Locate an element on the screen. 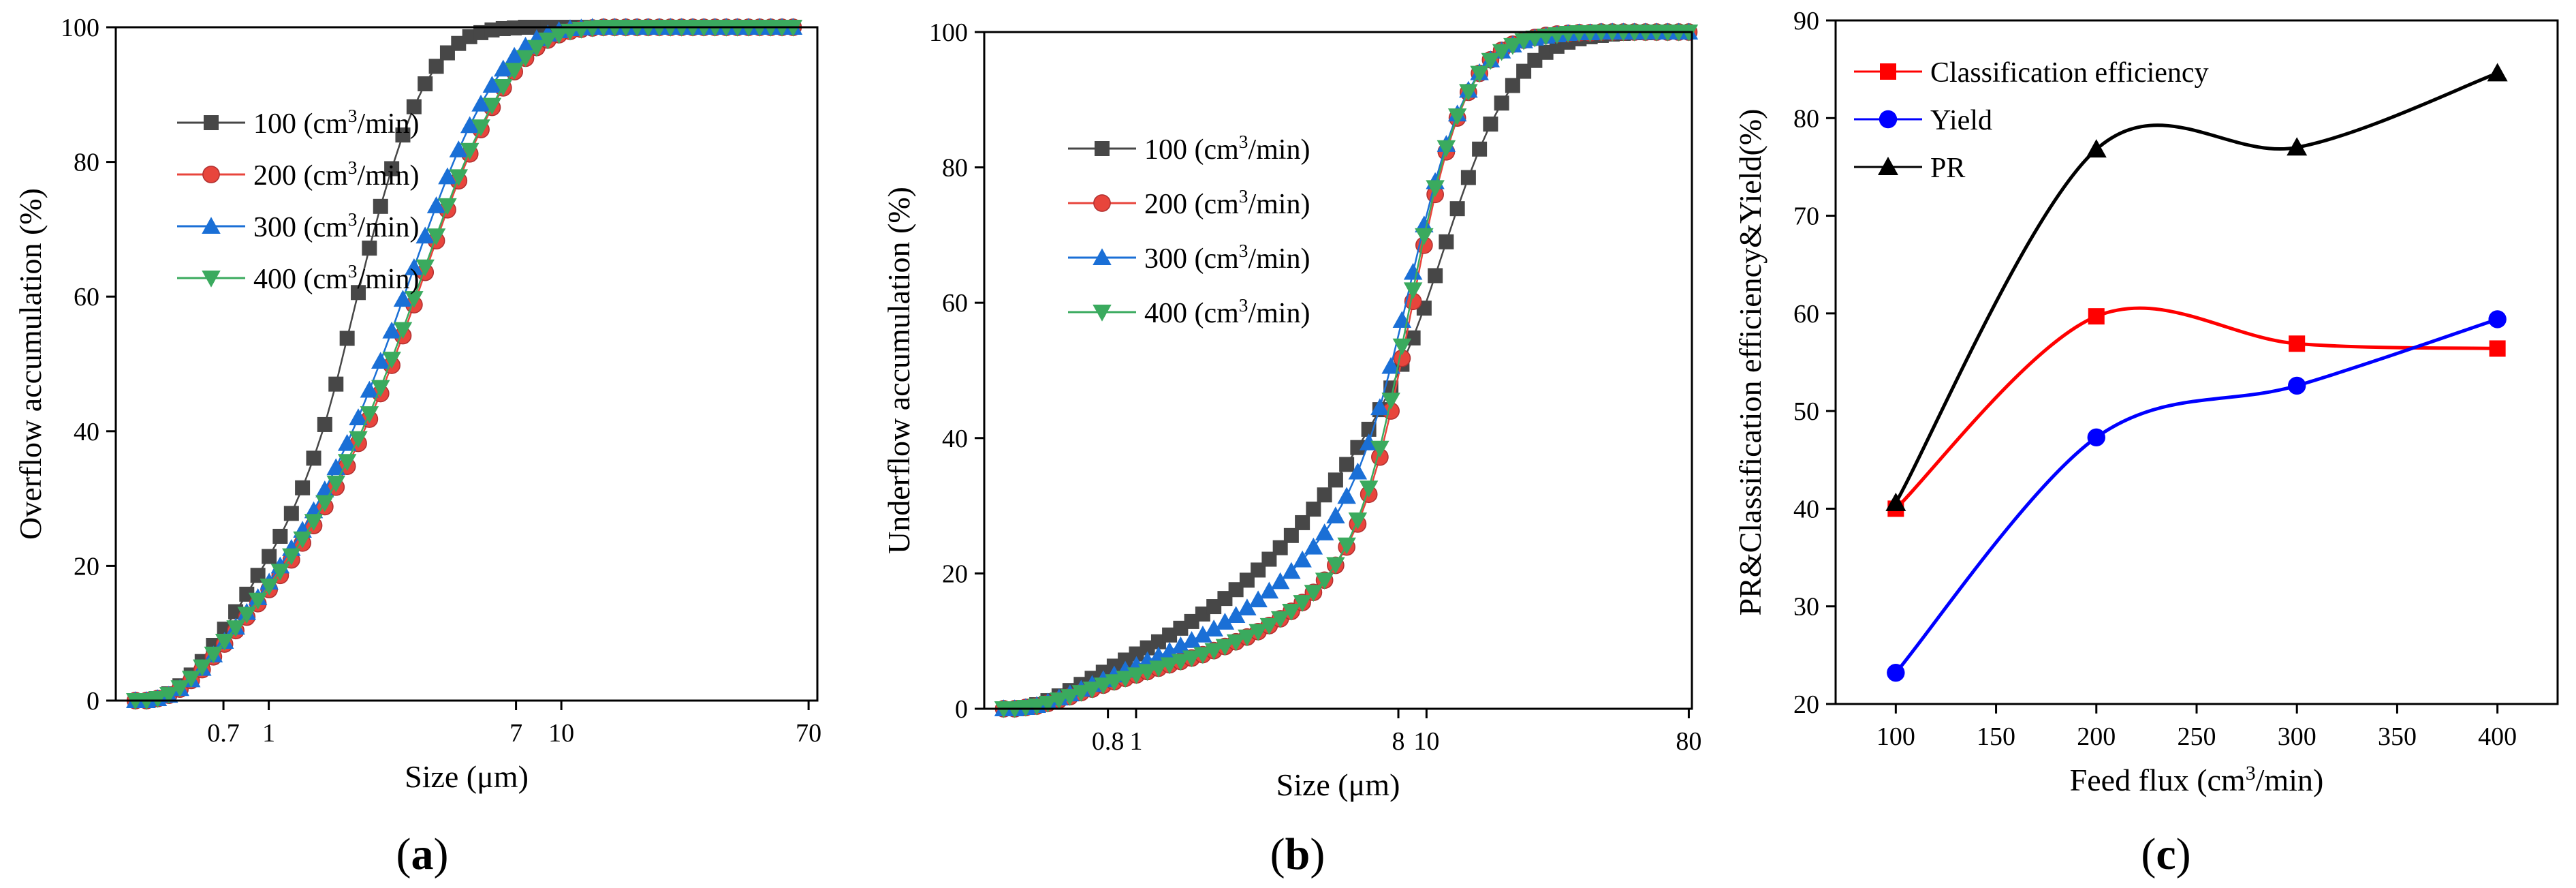 Image resolution: width=2576 pixels, height=888 pixels. panel-a-y-tick-label: 100 is located at coordinates (80, 28).